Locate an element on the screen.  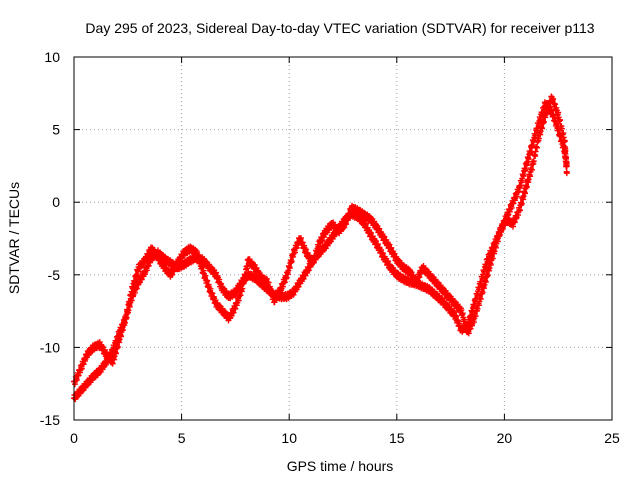
x-tick-label: 5 is located at coordinates (182, 438).